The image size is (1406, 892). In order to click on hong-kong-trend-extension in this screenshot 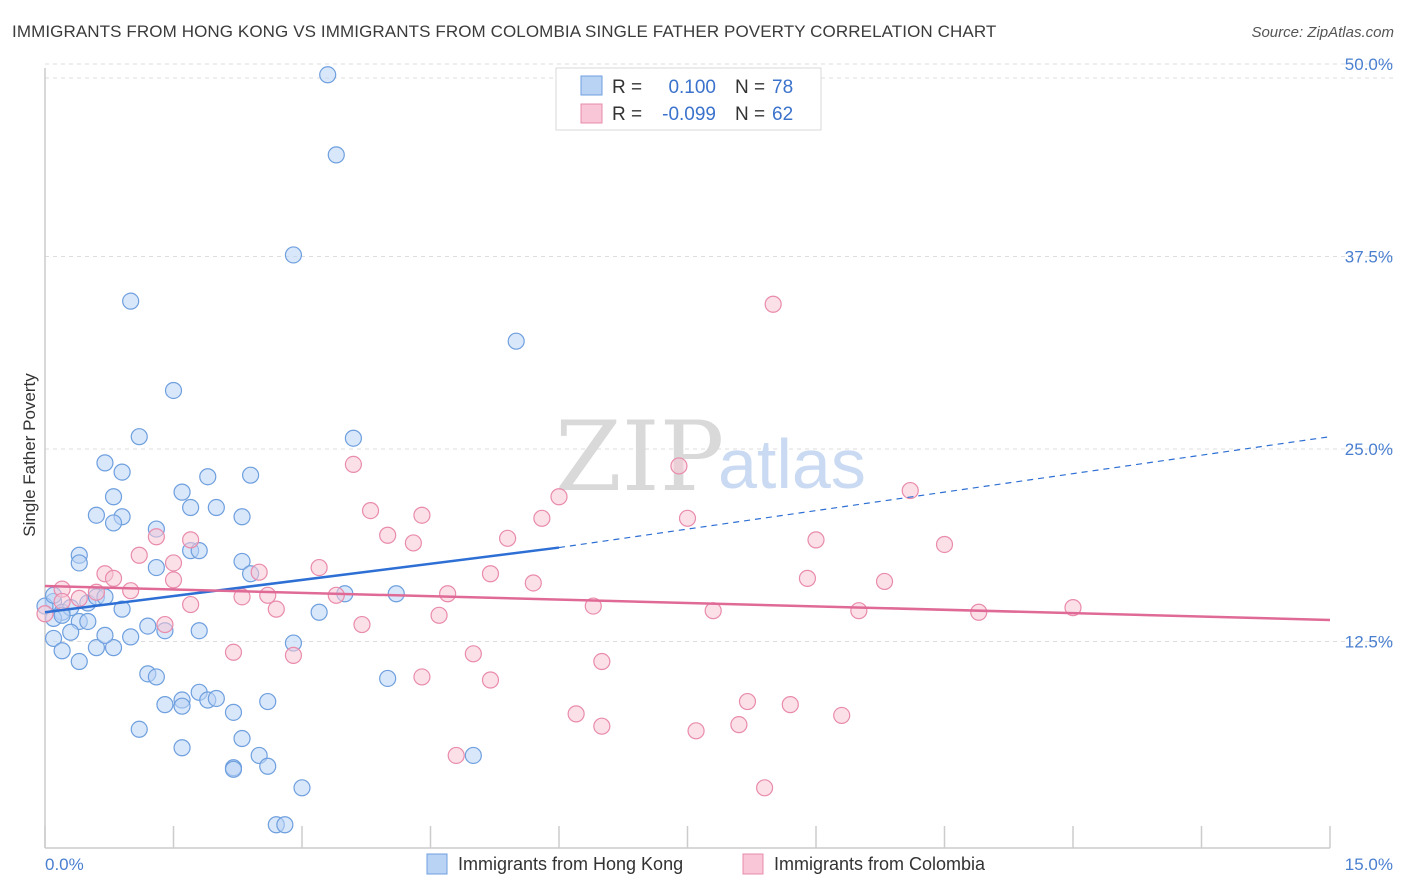, I will do `click(944, 492)`.